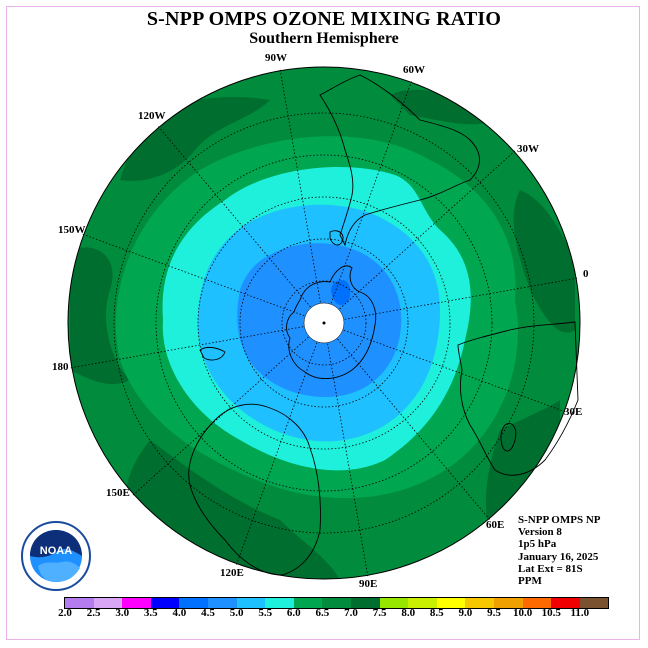 The height and width of the screenshot is (648, 648). Describe the element at coordinates (537, 544) in the screenshot. I see `info-pressure: 1p5 hPa` at that location.